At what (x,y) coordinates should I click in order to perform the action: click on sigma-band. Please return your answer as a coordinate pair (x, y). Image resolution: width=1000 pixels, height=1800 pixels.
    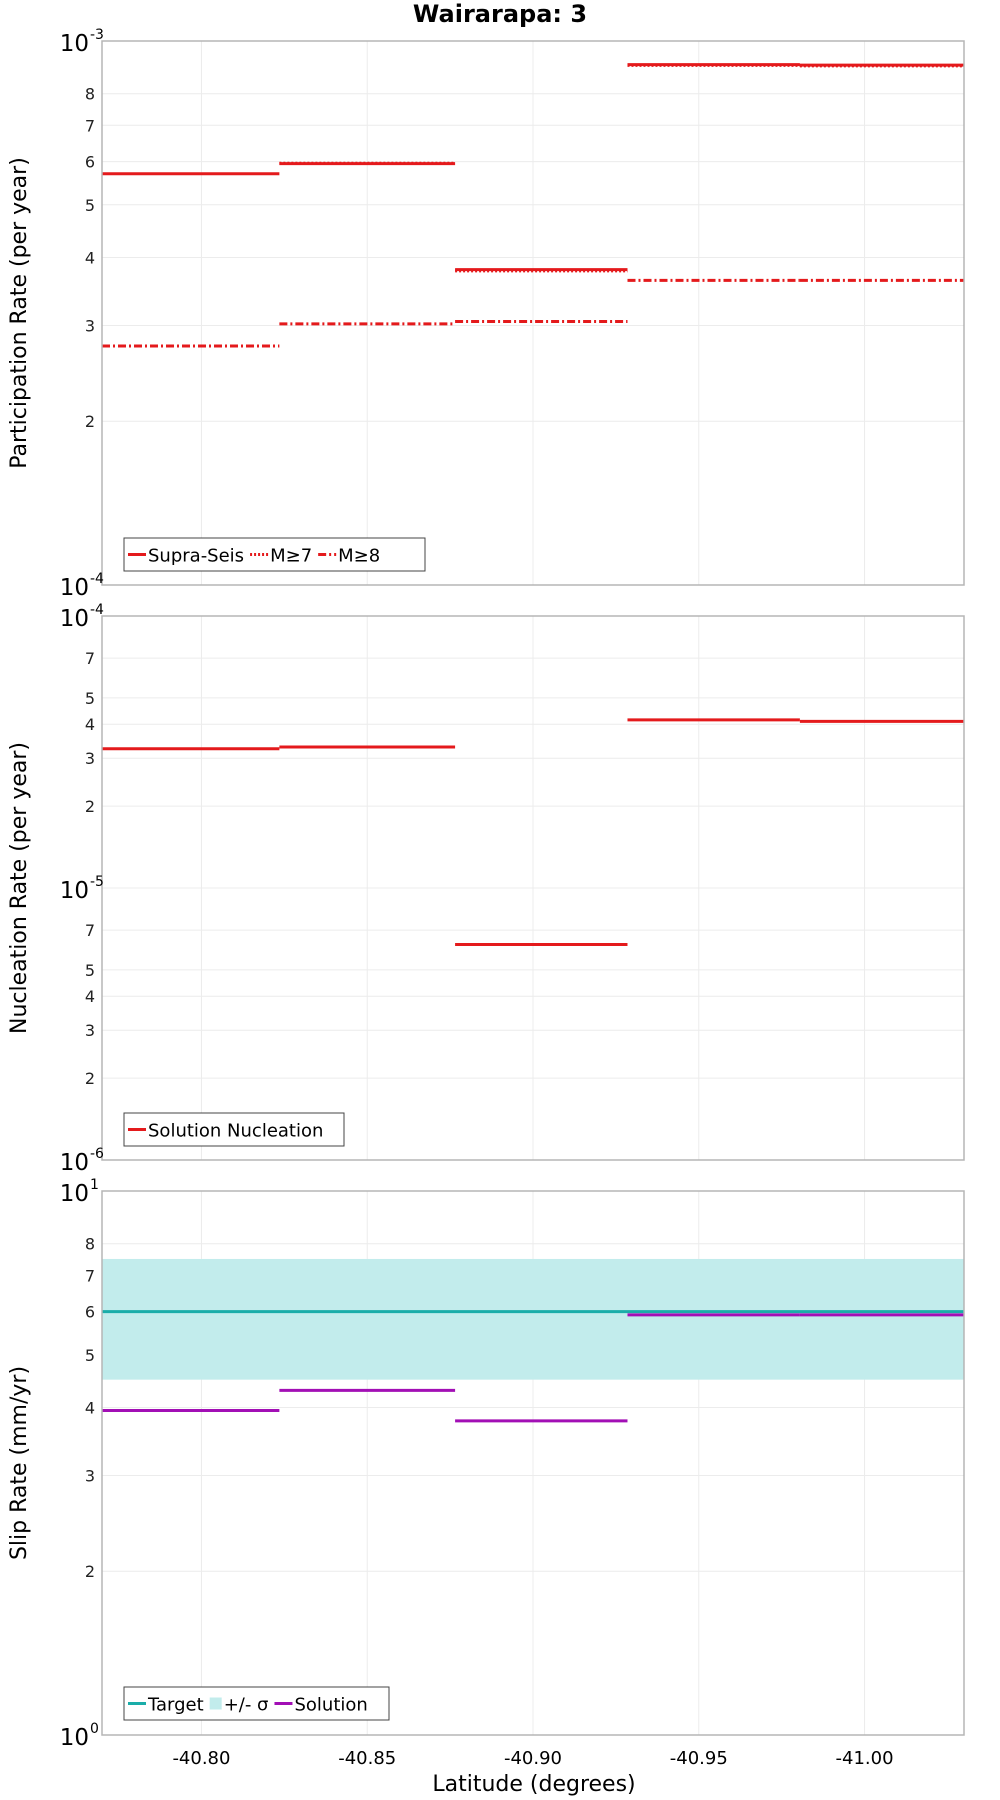
    Looking at the image, I should click on (533, 1319).